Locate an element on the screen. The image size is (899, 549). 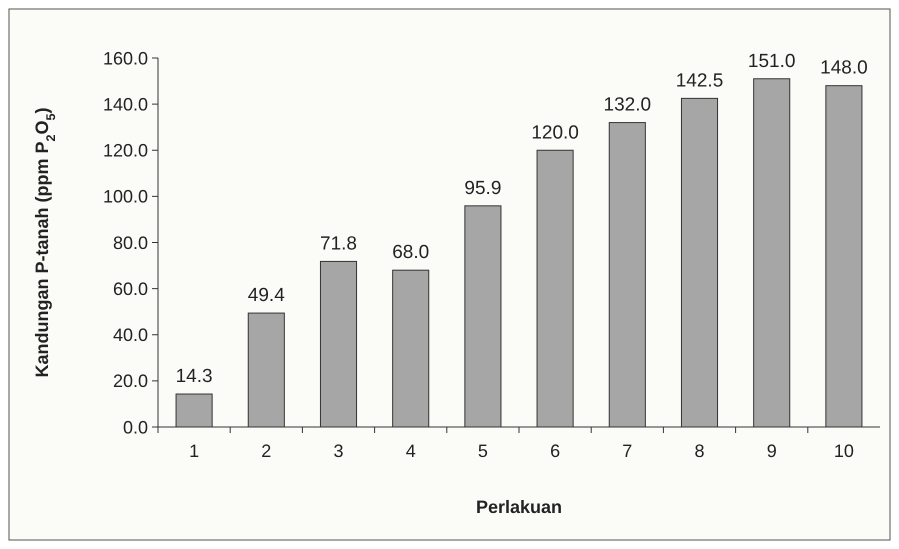
data-label: 120.0 is located at coordinates (555, 133).